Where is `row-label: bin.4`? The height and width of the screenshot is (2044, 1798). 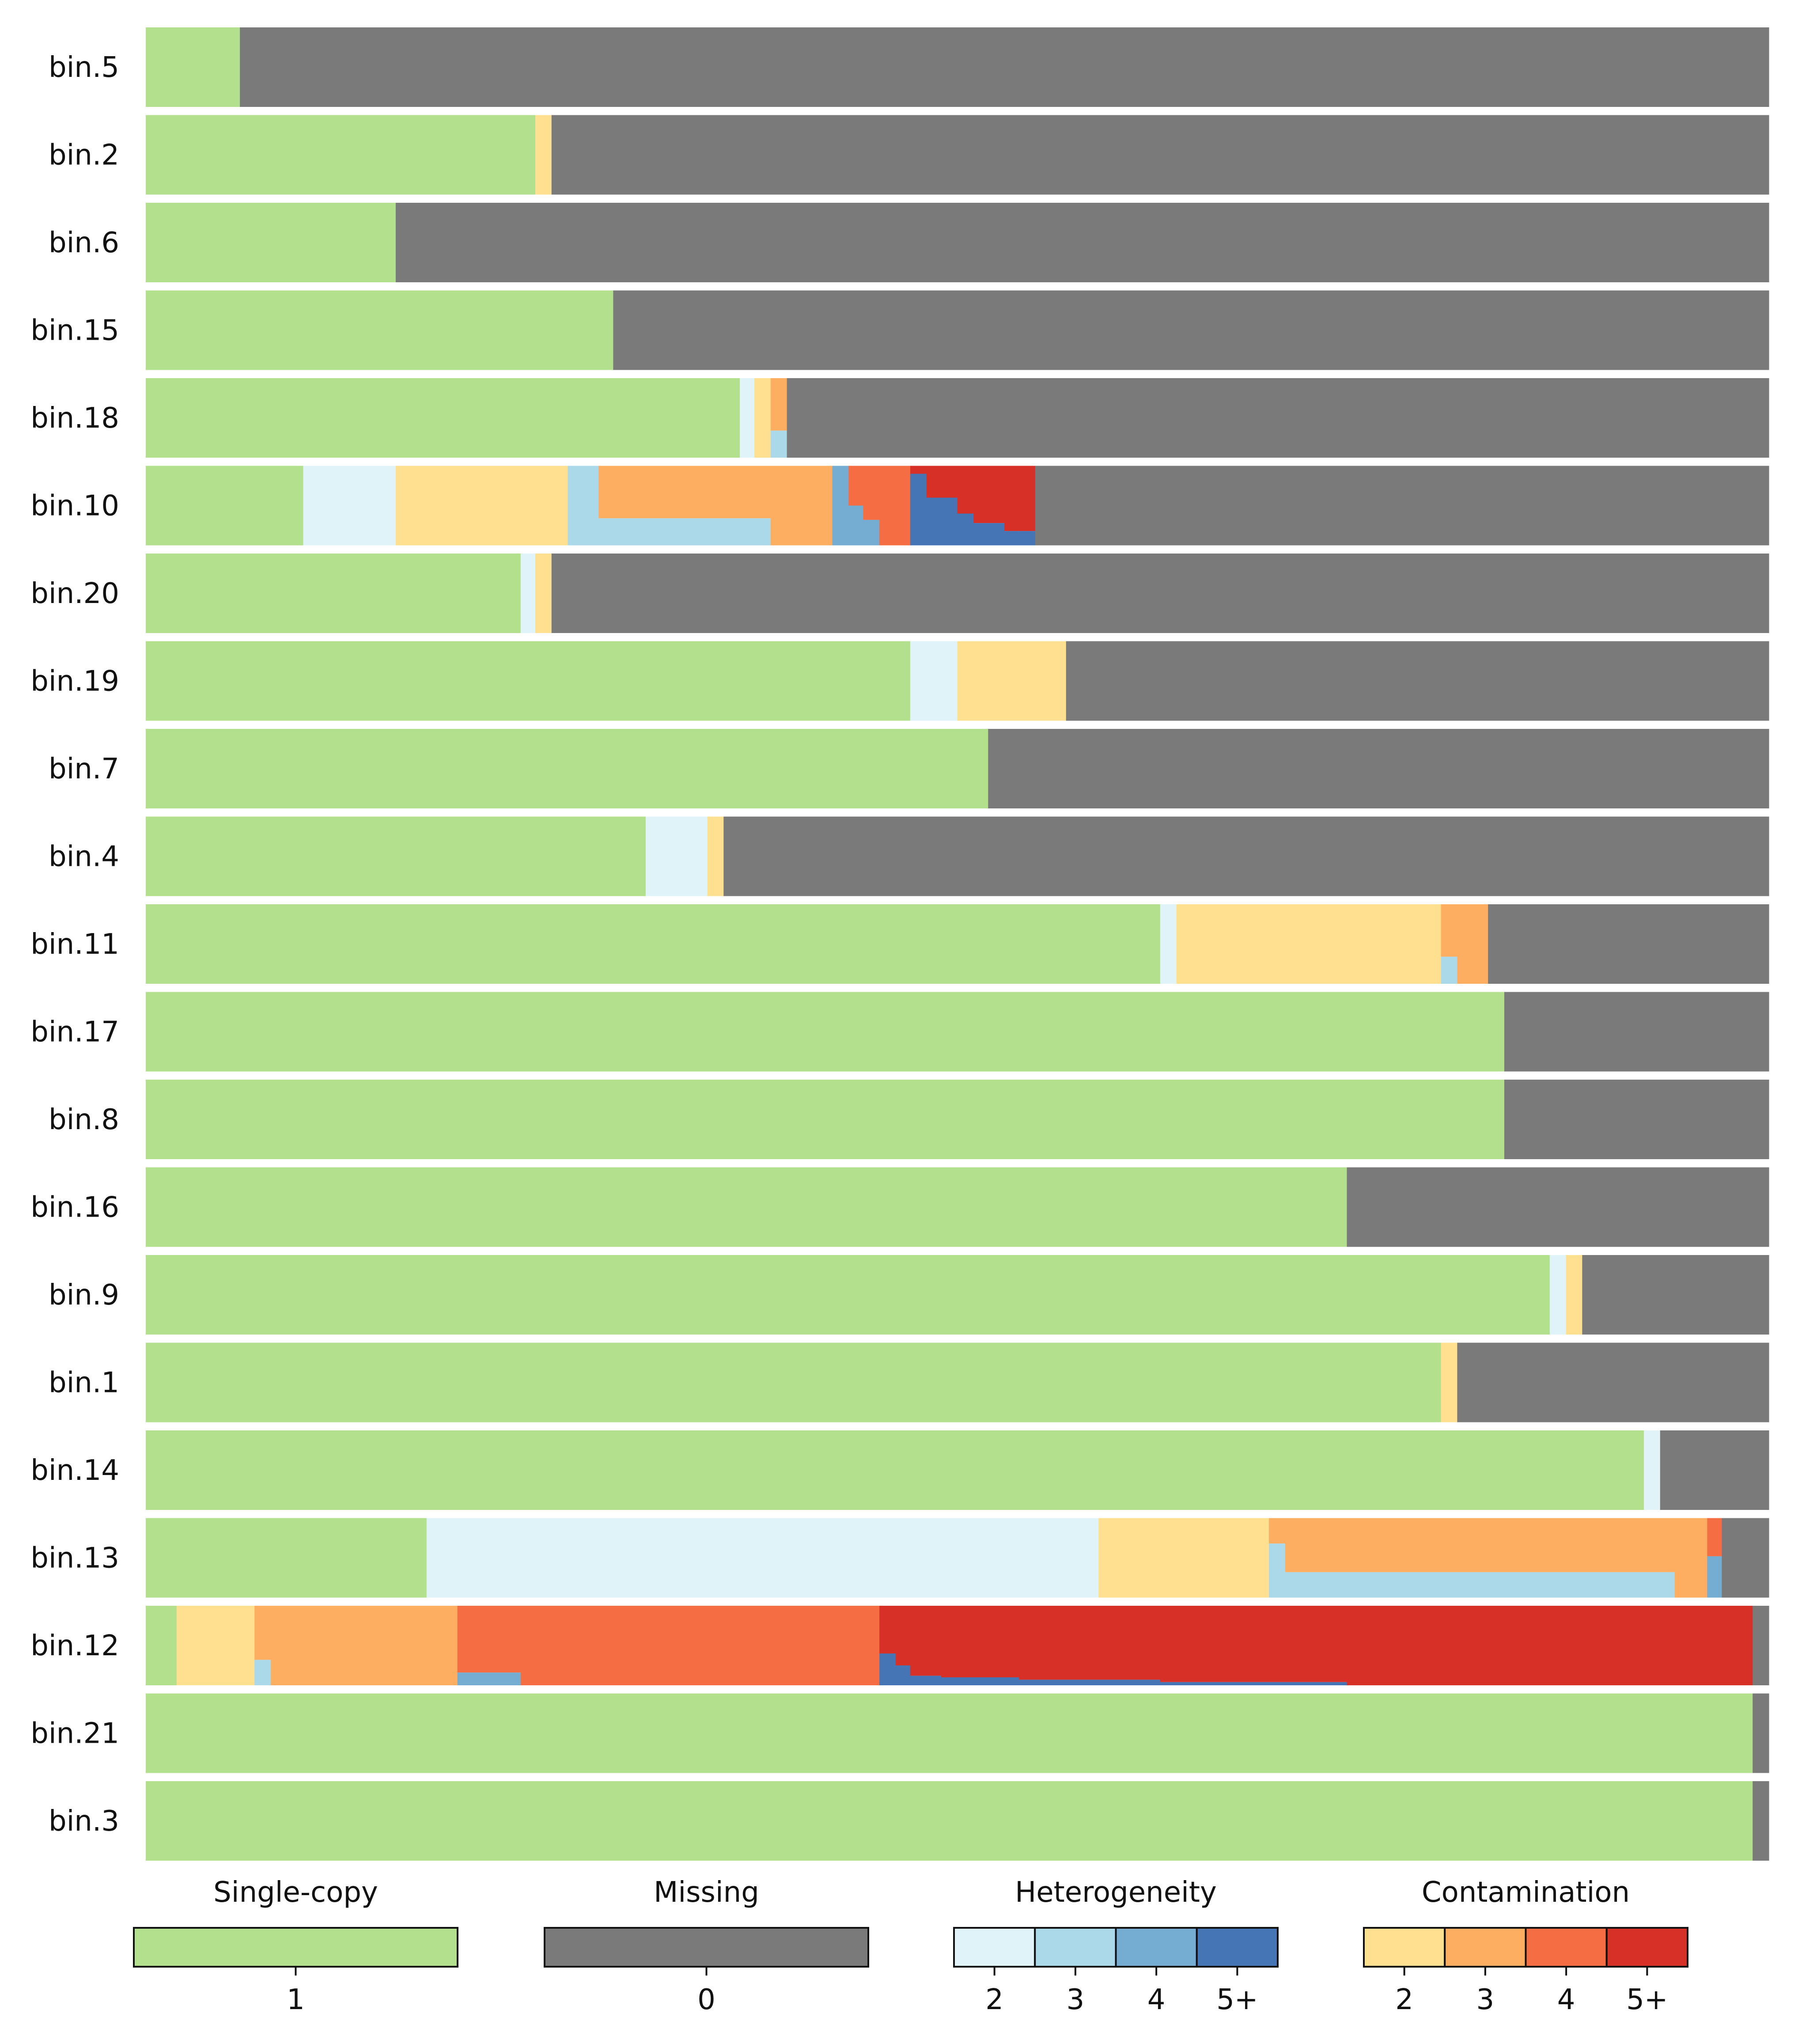 row-label: bin.4 is located at coordinates (84, 857).